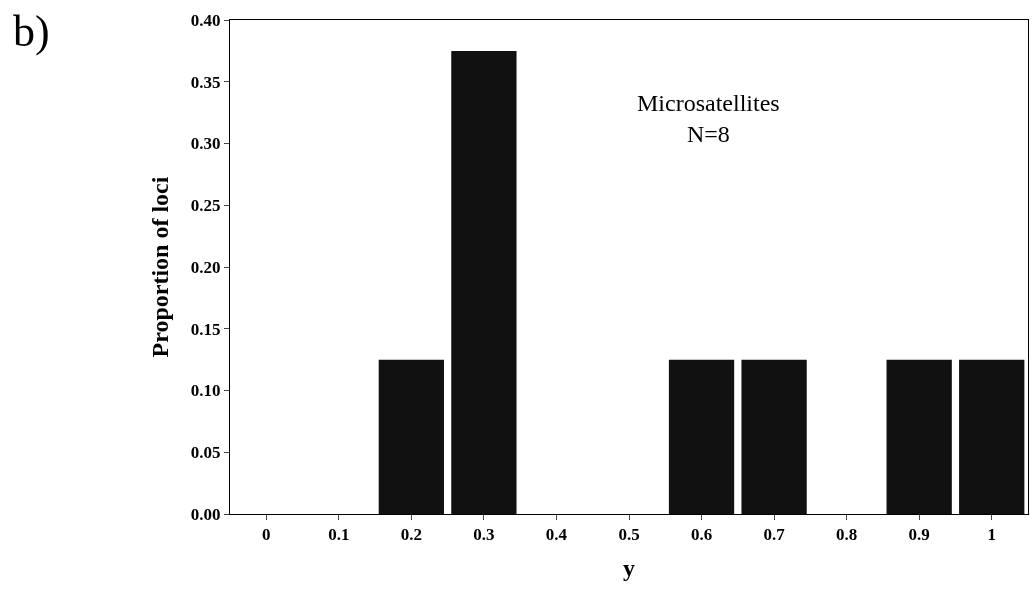  I want to click on x-tick-label: 0.1, so click(339, 535).